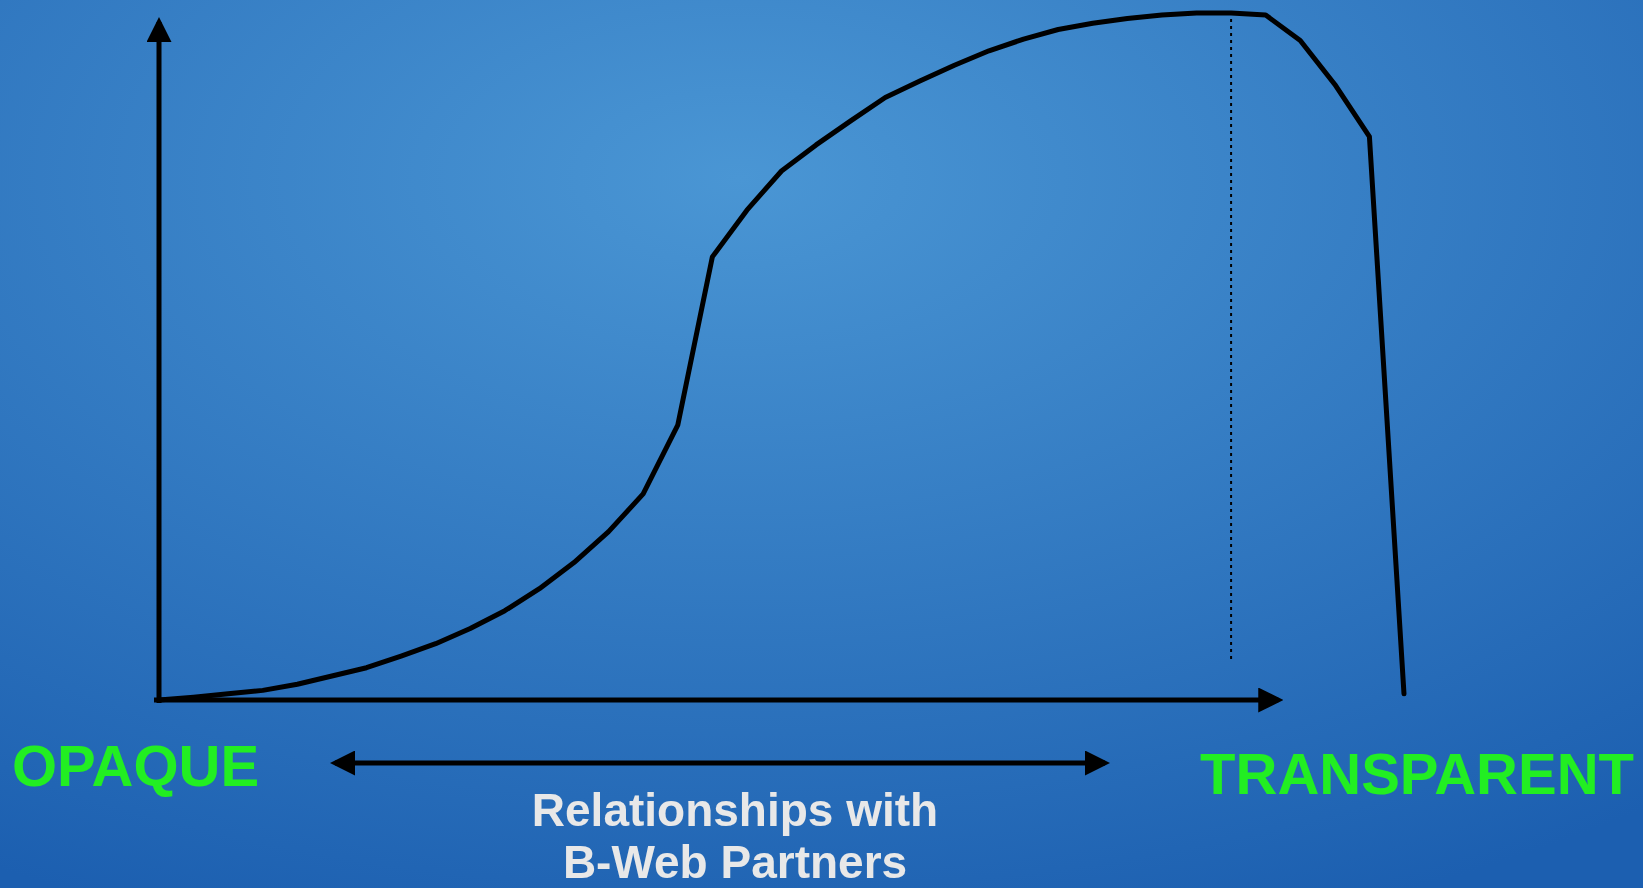 The height and width of the screenshot is (888, 1643). I want to click on text: OPAQUE, so click(136, 765).